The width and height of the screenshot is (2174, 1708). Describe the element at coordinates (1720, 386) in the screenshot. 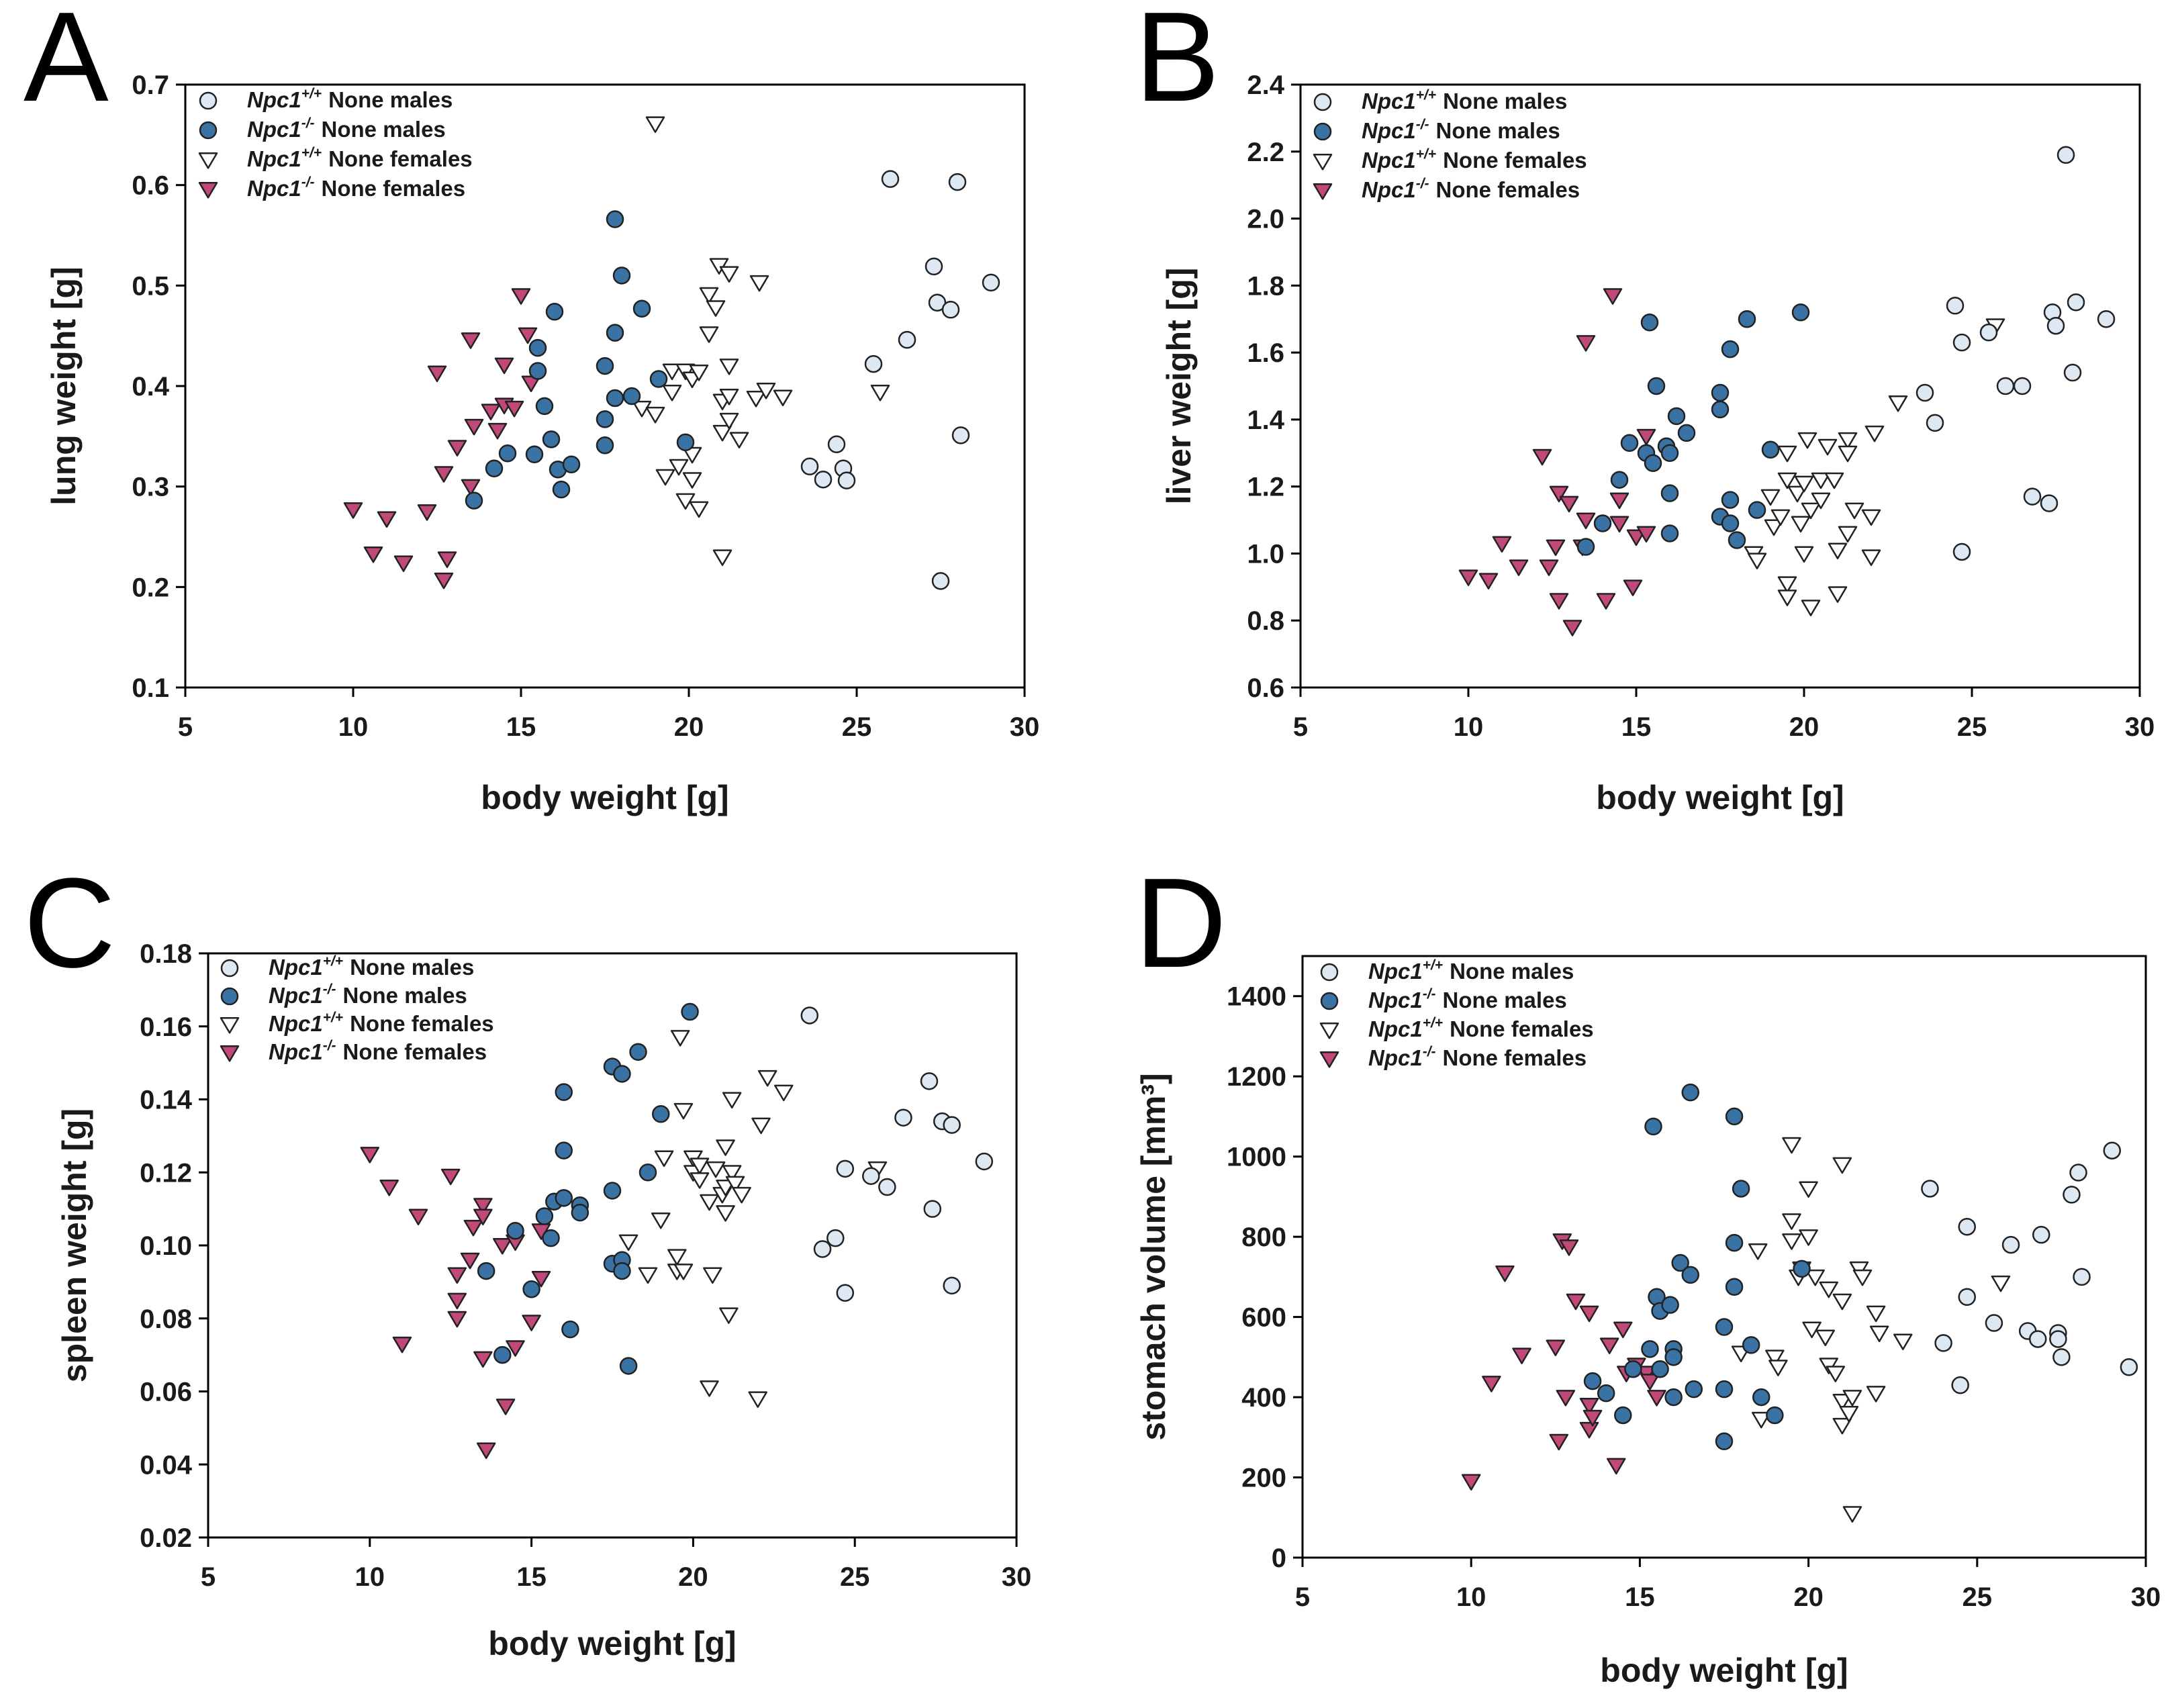

I see `plot-frame` at that location.